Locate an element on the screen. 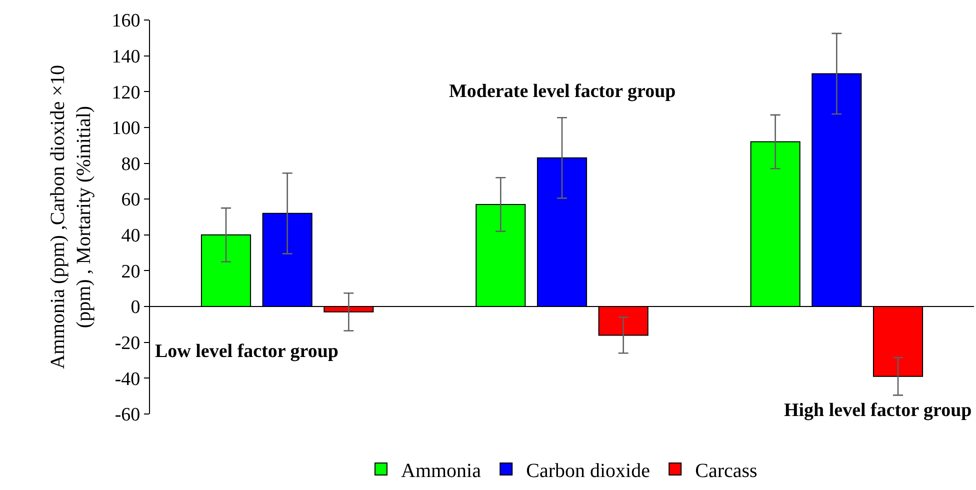  y-tick-label: 120 is located at coordinates (126, 93).